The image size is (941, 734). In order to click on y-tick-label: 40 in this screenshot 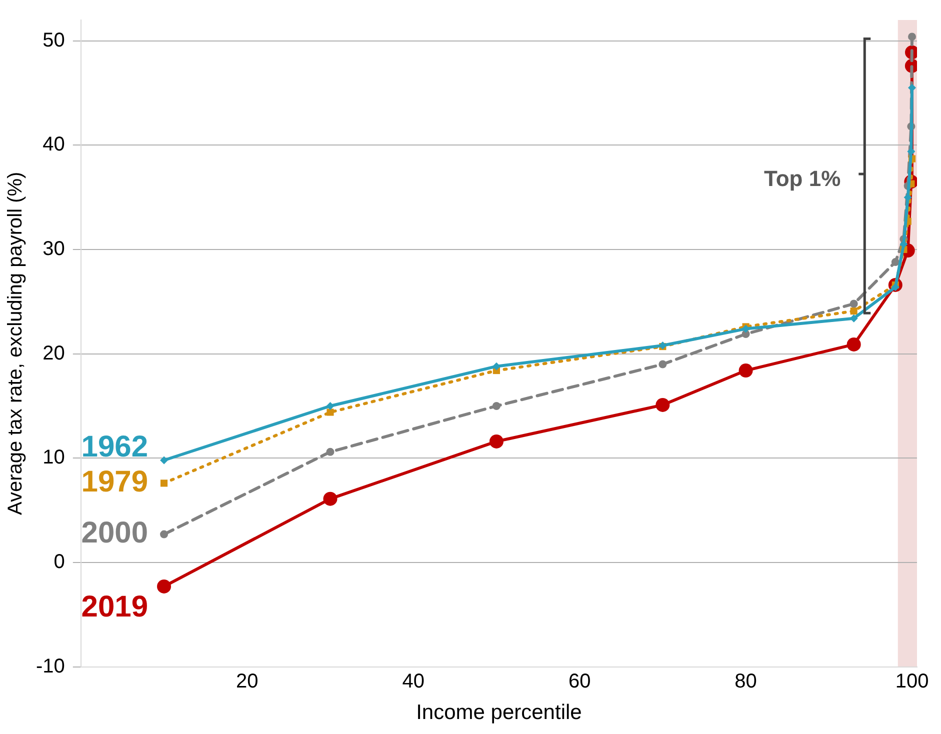, I will do `click(53, 145)`.